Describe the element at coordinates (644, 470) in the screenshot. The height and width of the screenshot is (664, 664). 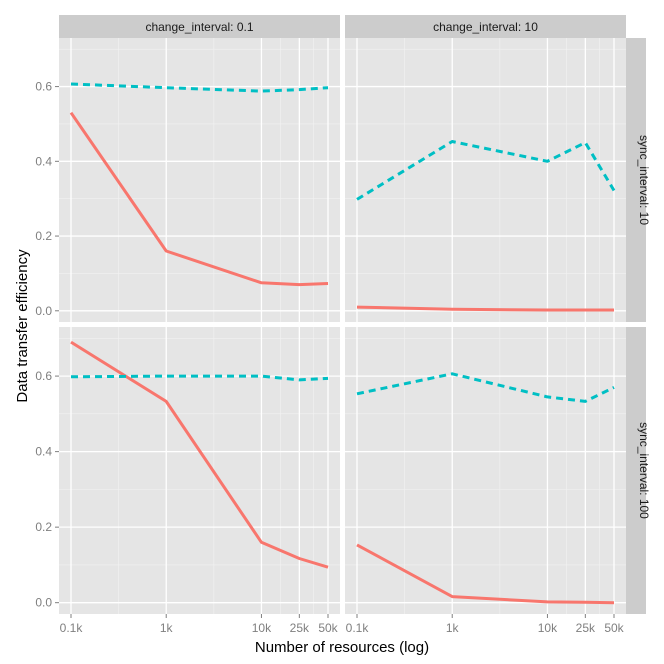
I see `row-strip-label: sync_interval: 100` at that location.